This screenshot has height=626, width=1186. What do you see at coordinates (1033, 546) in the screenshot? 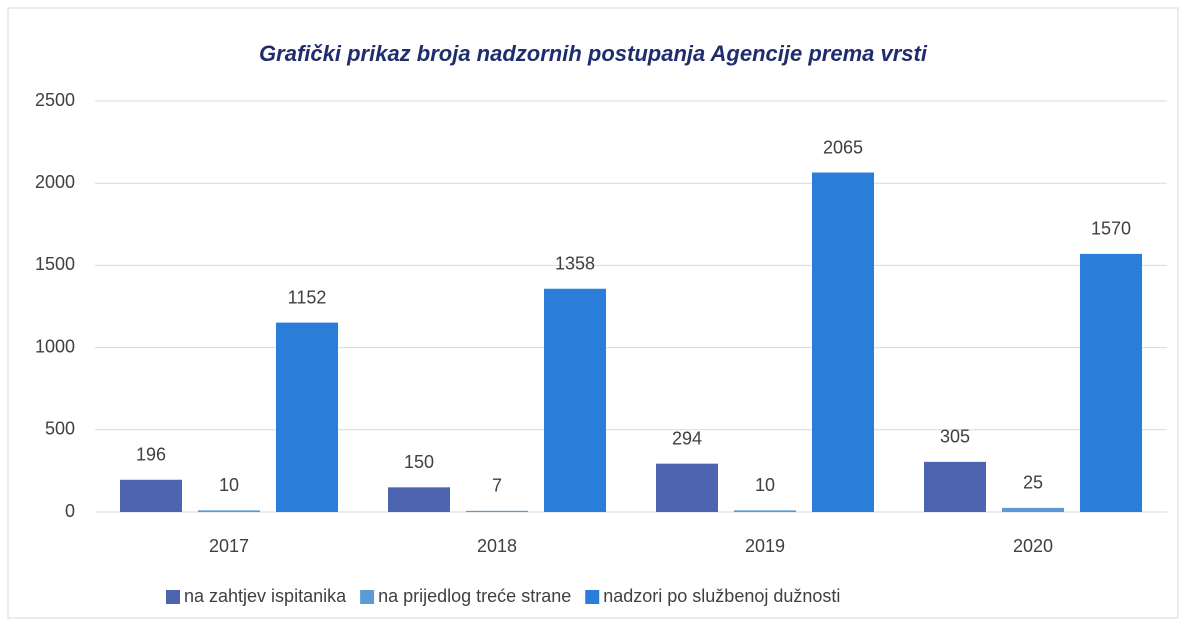
I see `x-tick-label: 2020` at bounding box center [1033, 546].